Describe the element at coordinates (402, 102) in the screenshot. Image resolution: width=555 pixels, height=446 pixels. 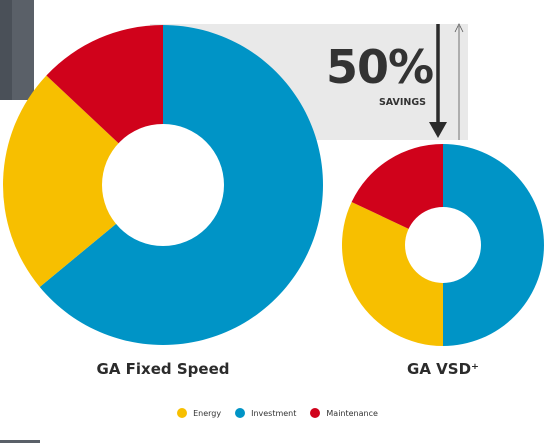
I see `savings-label: SAVINGS` at that location.